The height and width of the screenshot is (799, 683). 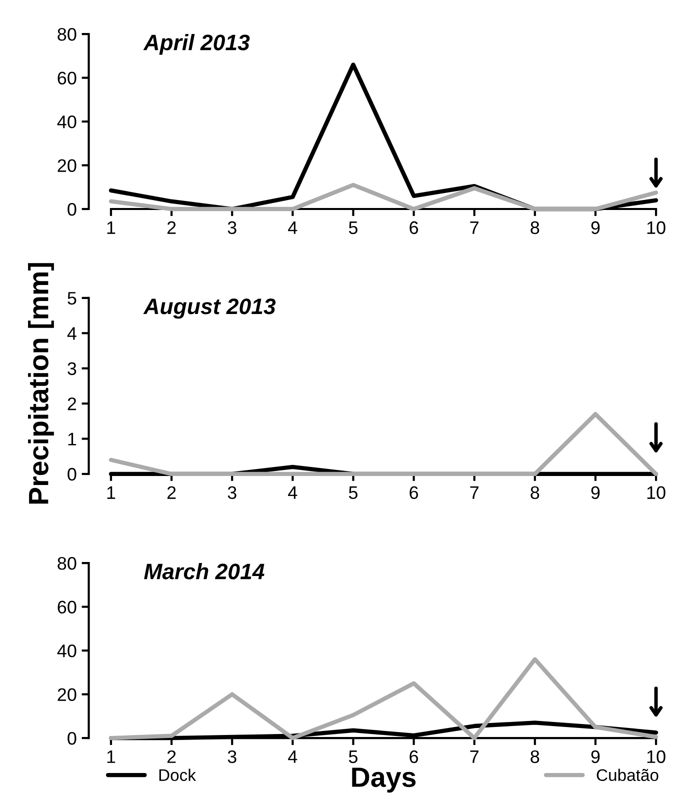 What do you see at coordinates (72, 369) in the screenshot?
I see `y-tick-label: 3` at bounding box center [72, 369].